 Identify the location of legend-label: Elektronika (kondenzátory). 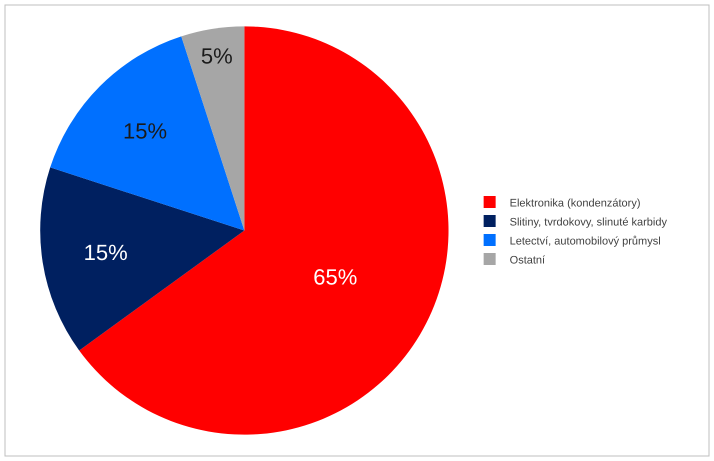
(575, 203).